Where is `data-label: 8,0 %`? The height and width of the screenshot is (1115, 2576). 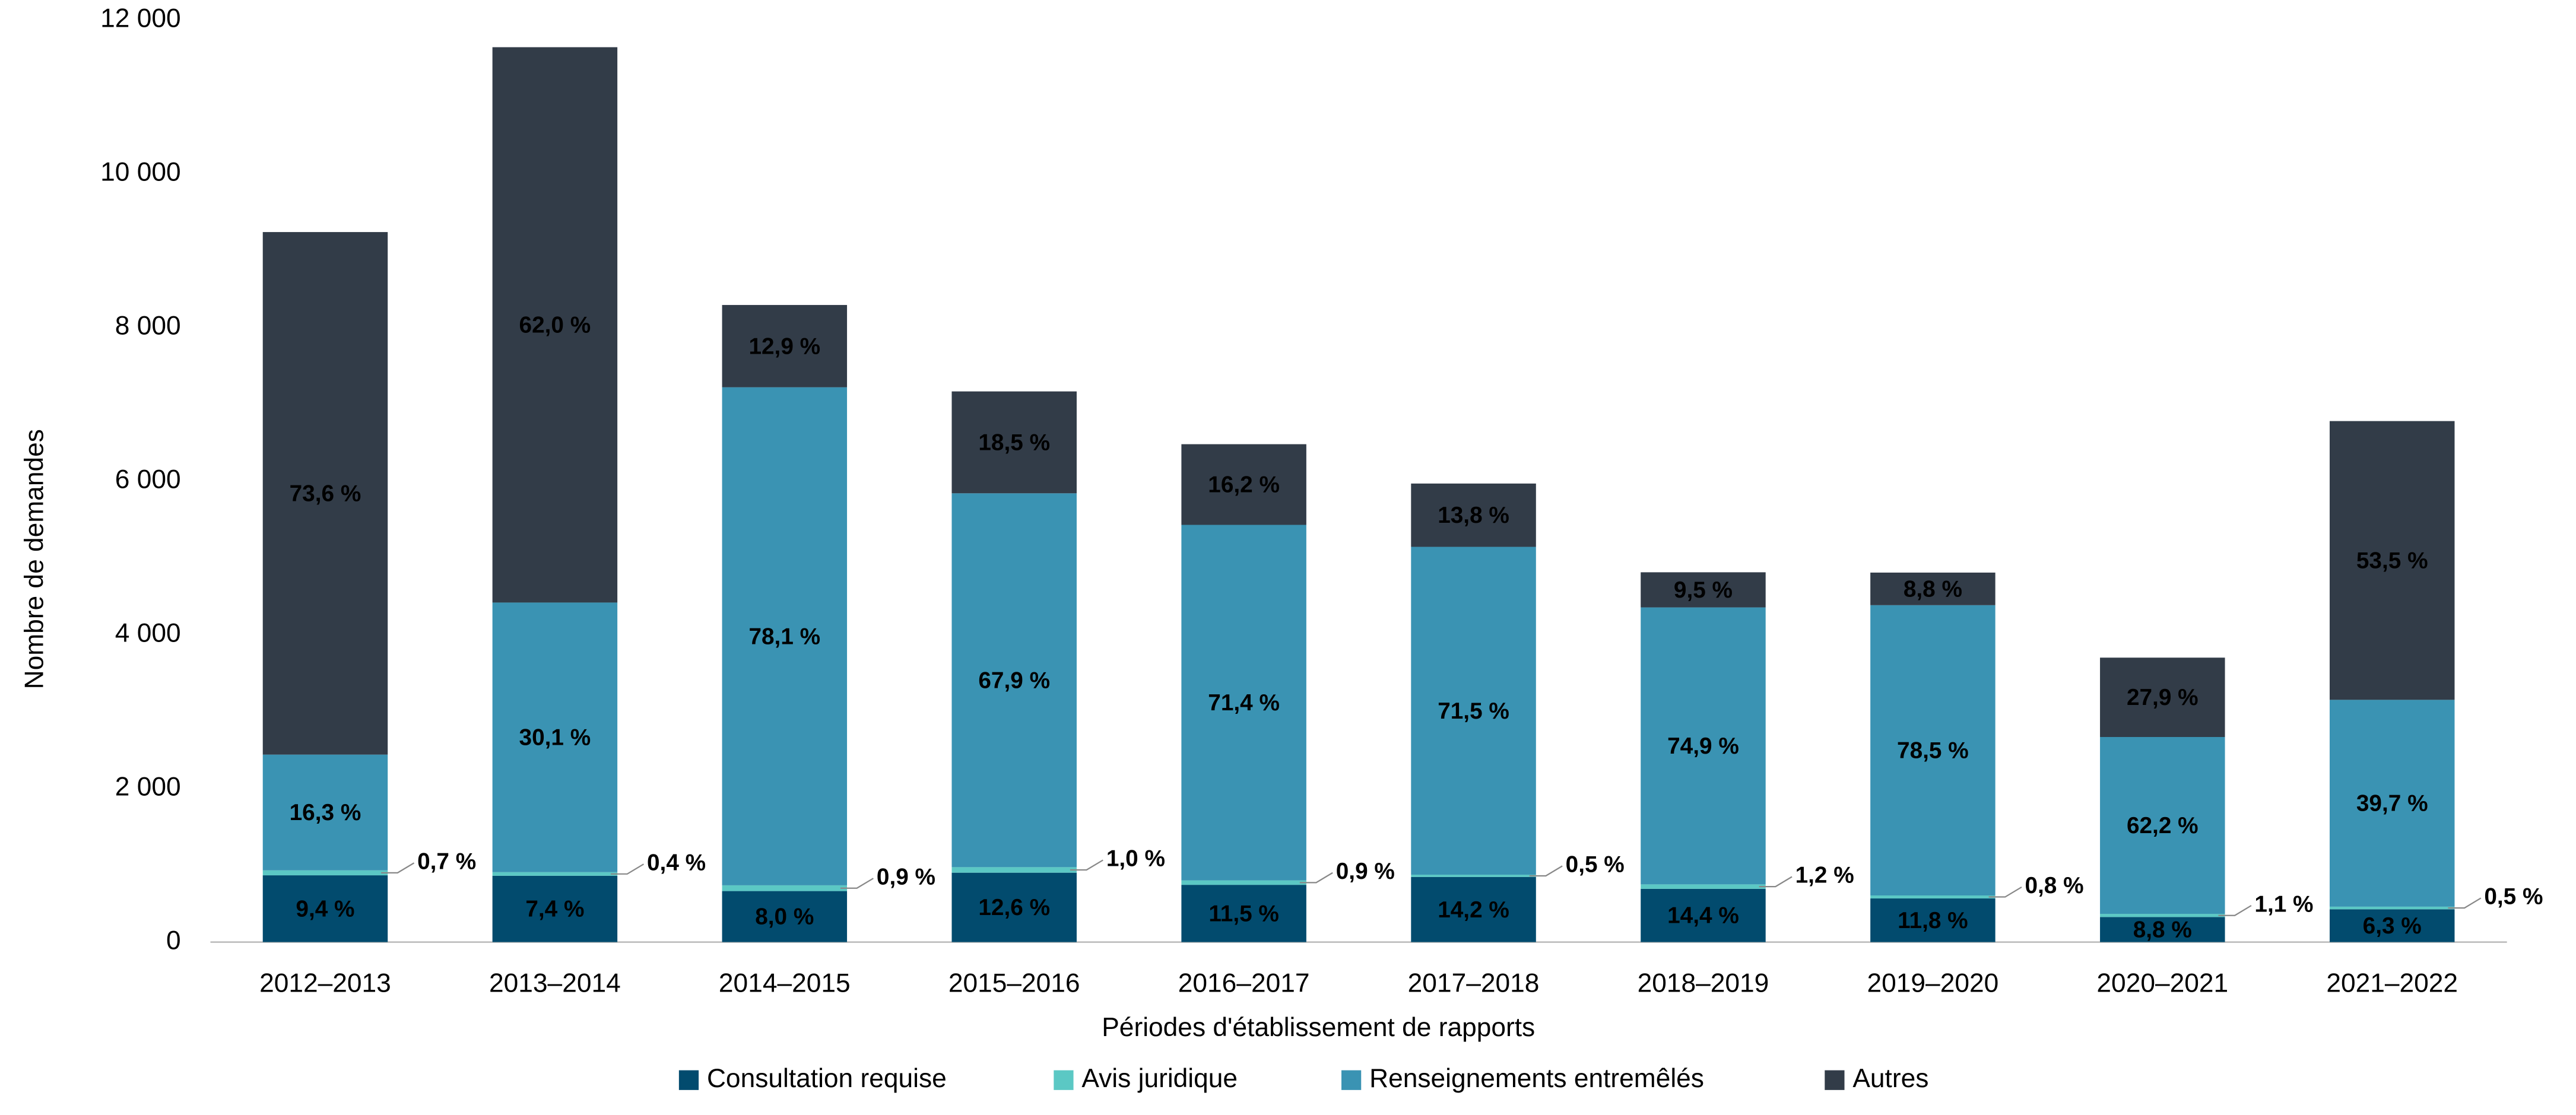
data-label: 8,0 % is located at coordinates (784, 917).